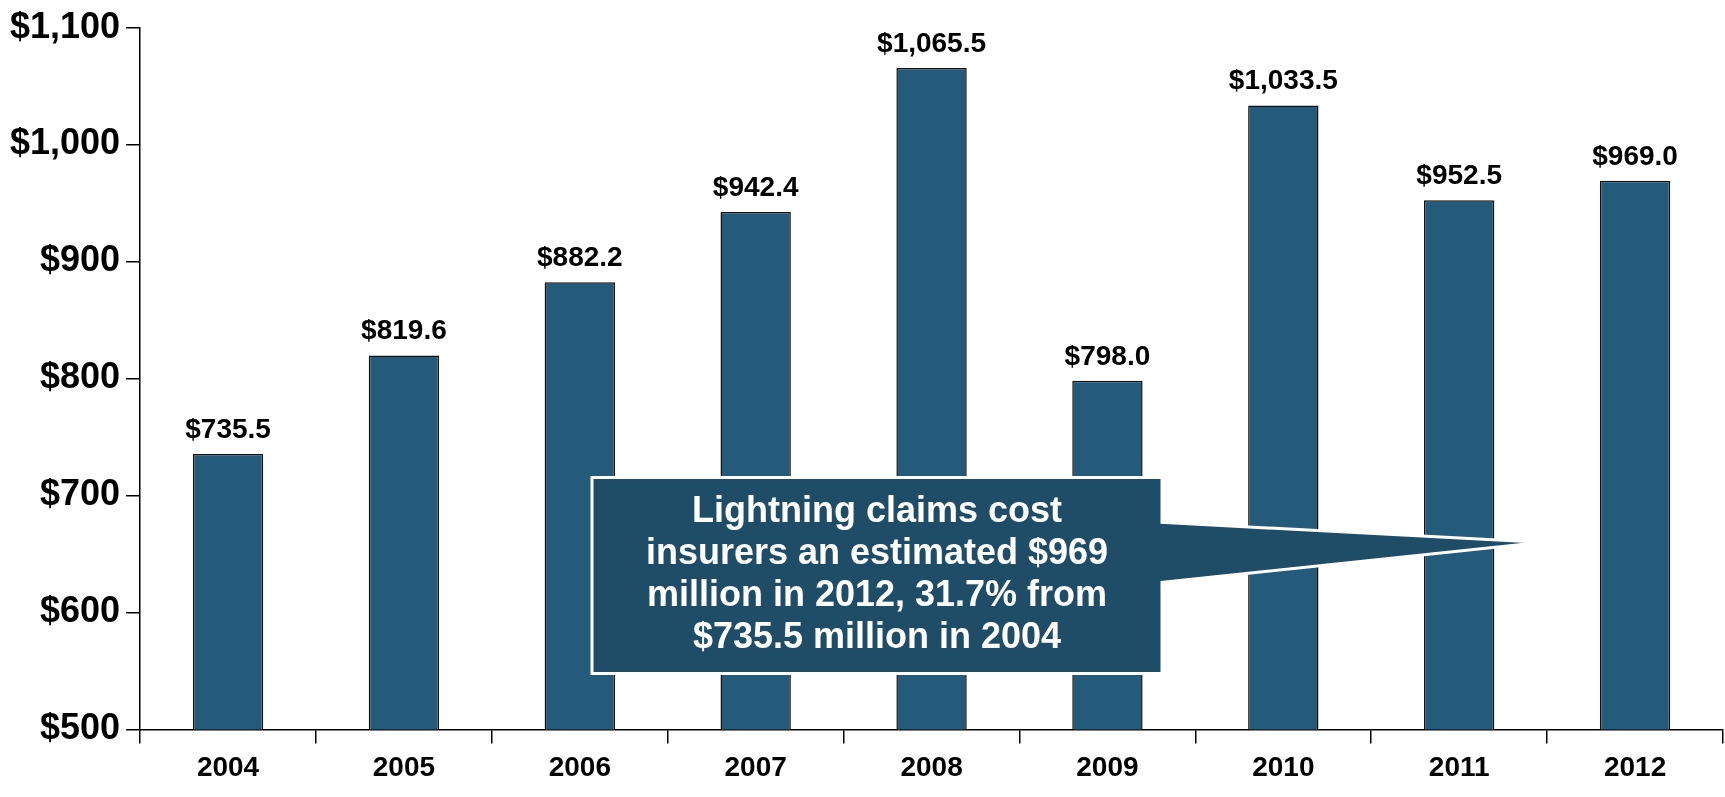 Image resolution: width=1725 pixels, height=797 pixels. I want to click on x-tick-label: 2005, so click(404, 766).